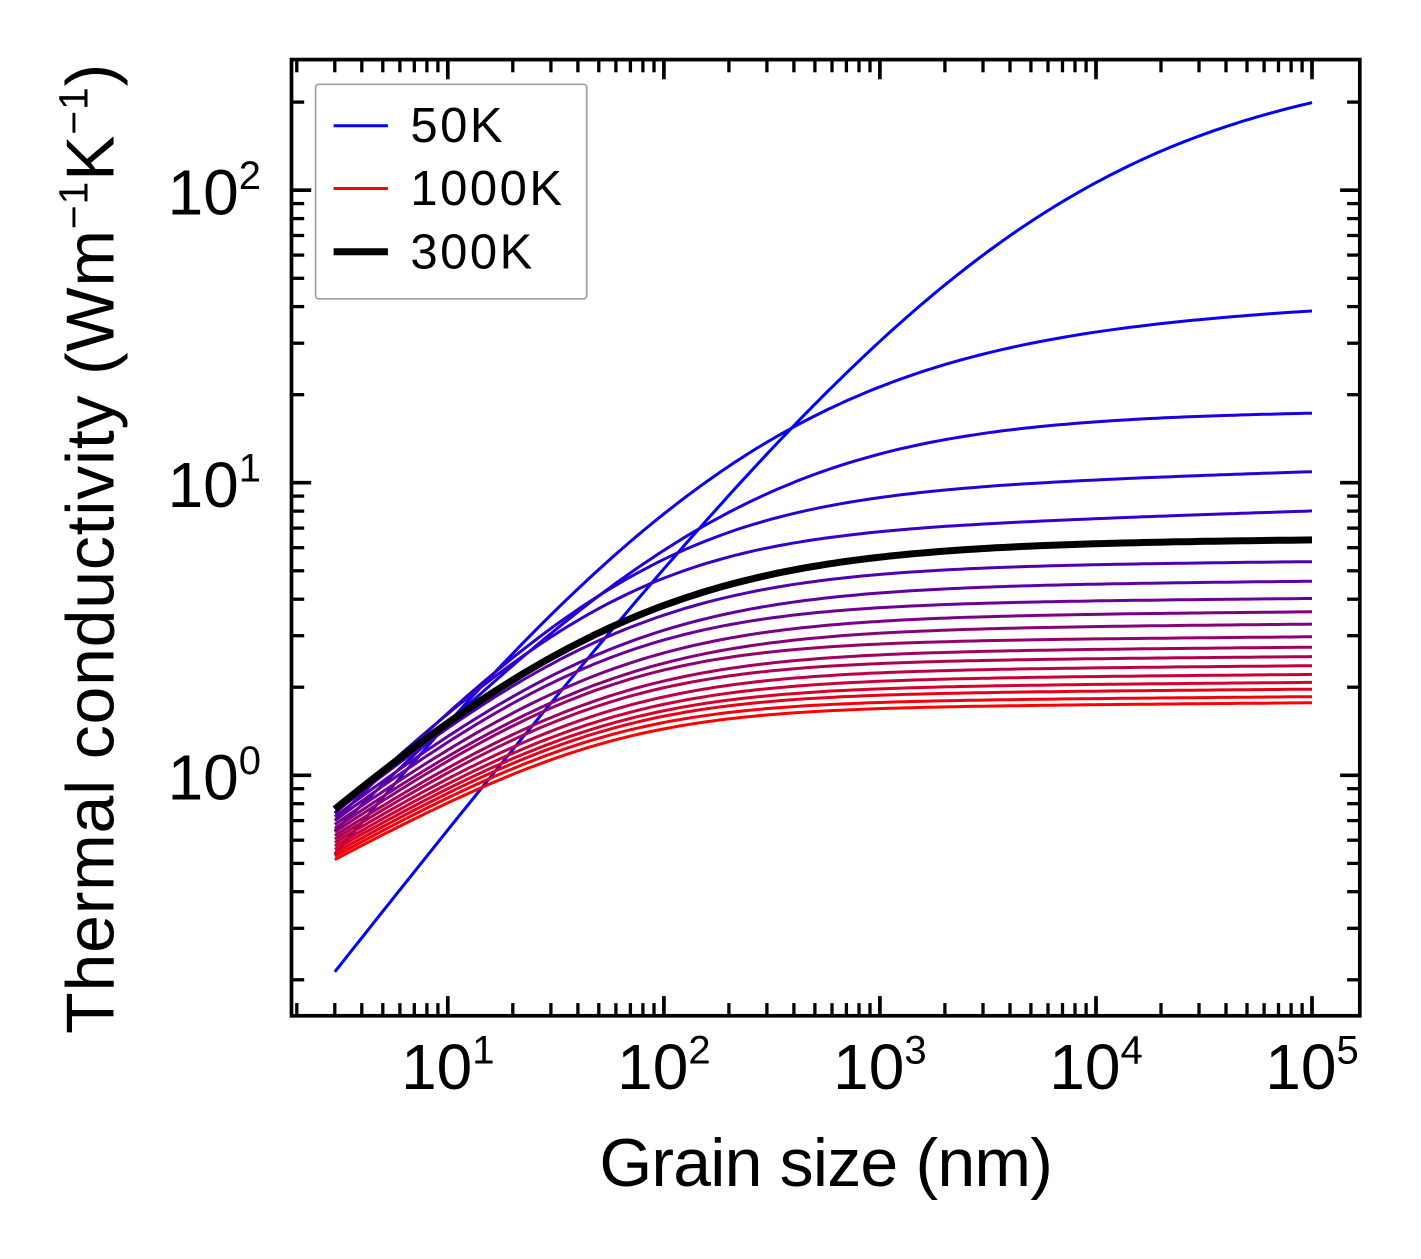 The height and width of the screenshot is (1259, 1421). Describe the element at coordinates (457, 126) in the screenshot. I see `svg-text: 50K` at that location.